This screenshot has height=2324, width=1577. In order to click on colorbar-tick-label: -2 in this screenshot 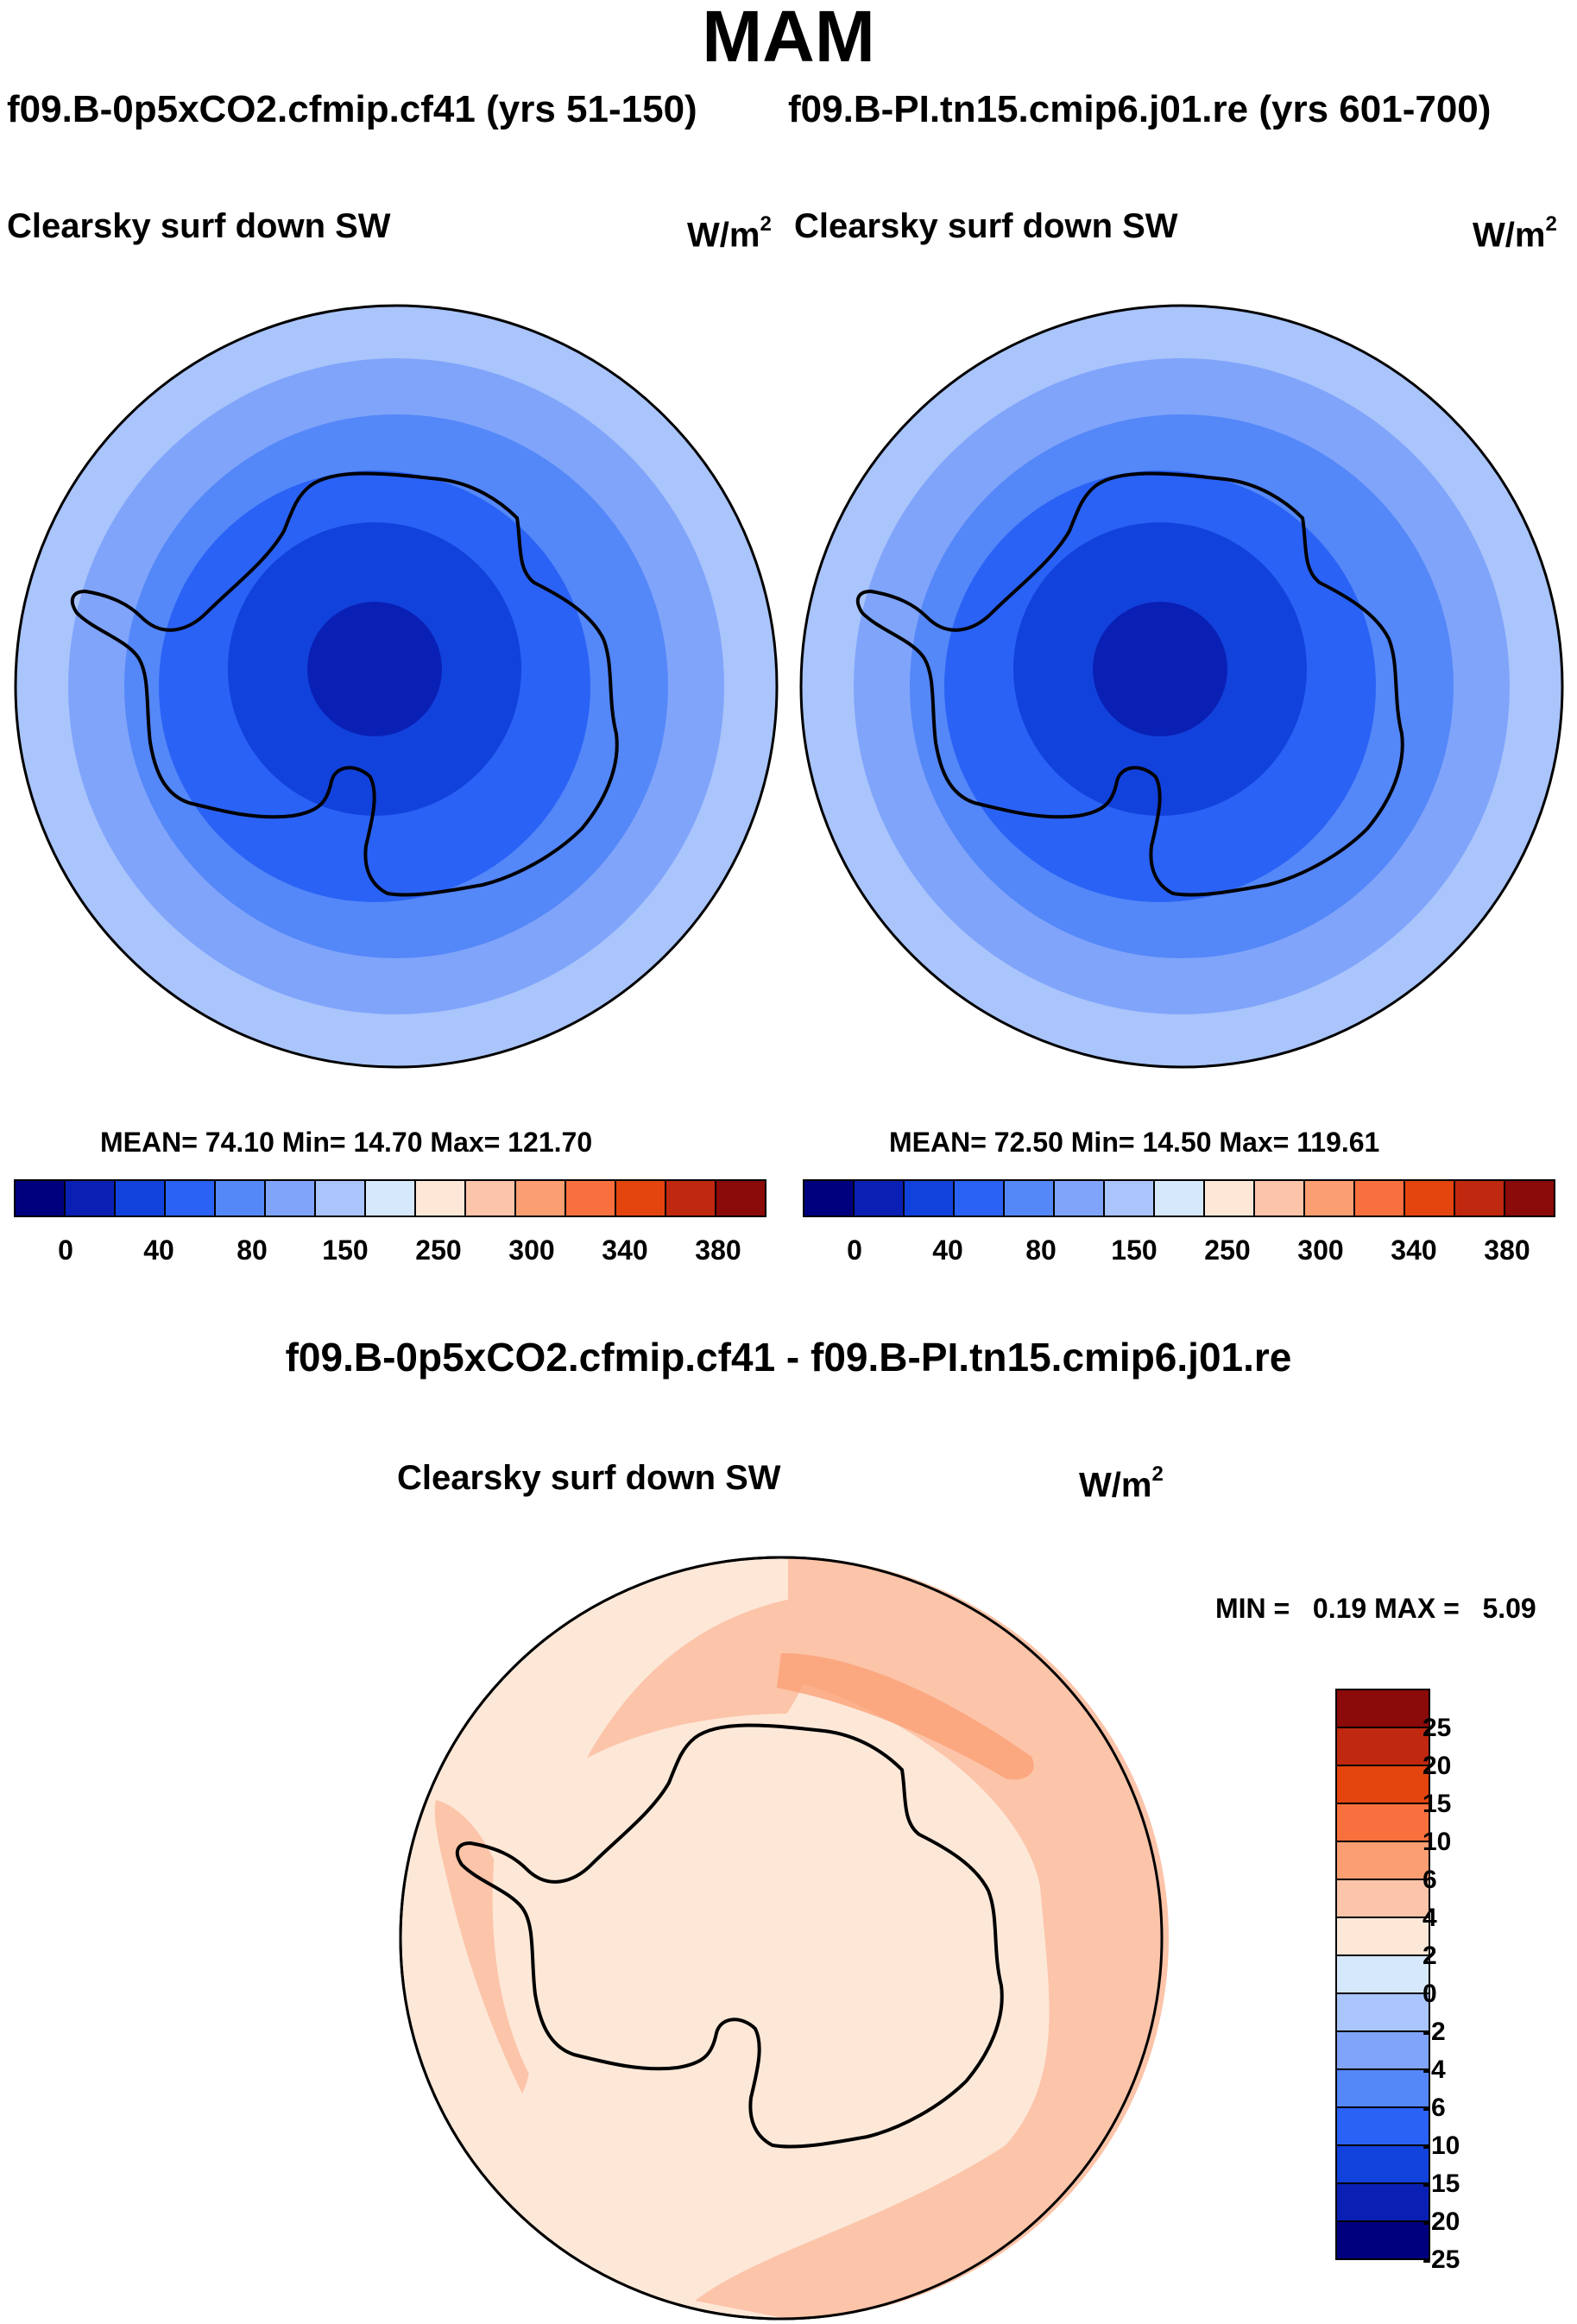, I will do `click(1434, 2032)`.